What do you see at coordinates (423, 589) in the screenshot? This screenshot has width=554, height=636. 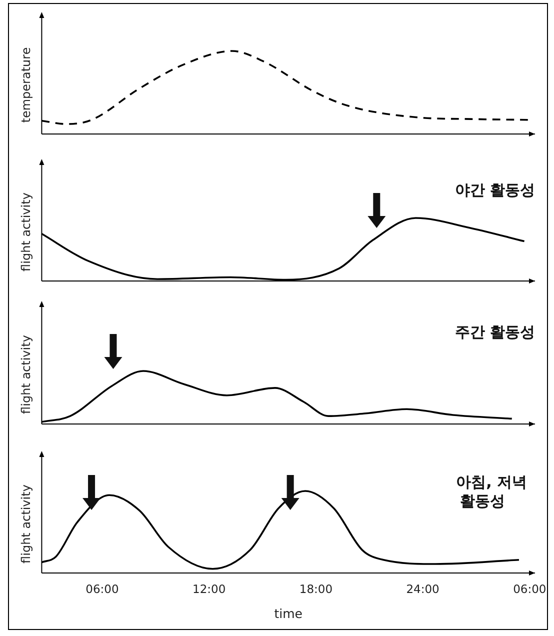 I see `x-tick-label: 24:00` at bounding box center [423, 589].